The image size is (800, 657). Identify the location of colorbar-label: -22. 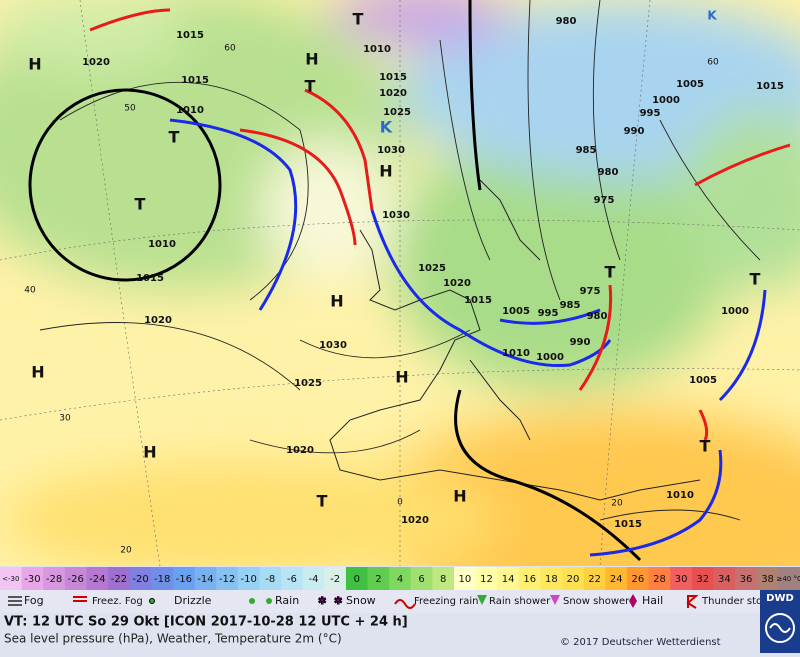
(119, 579).